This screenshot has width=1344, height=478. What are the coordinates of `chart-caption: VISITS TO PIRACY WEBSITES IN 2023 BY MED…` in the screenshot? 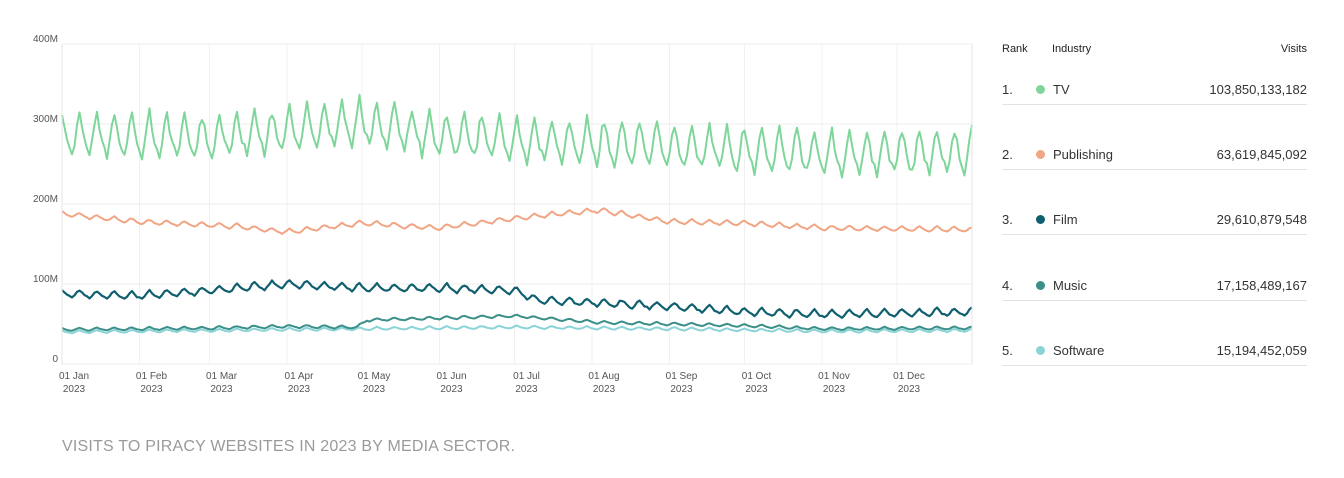 It's located at (289, 446).